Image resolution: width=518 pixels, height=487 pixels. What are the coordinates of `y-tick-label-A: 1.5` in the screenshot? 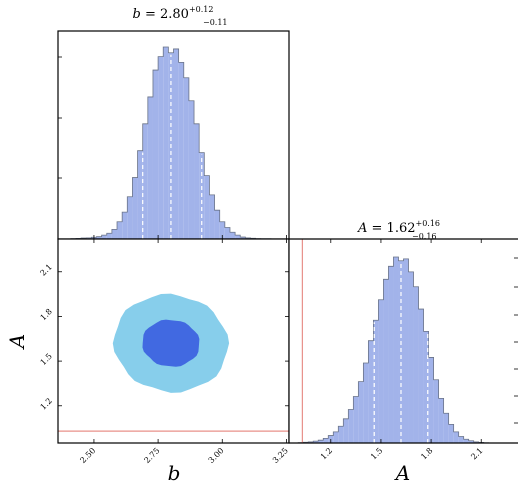 It's located at (46, 359).